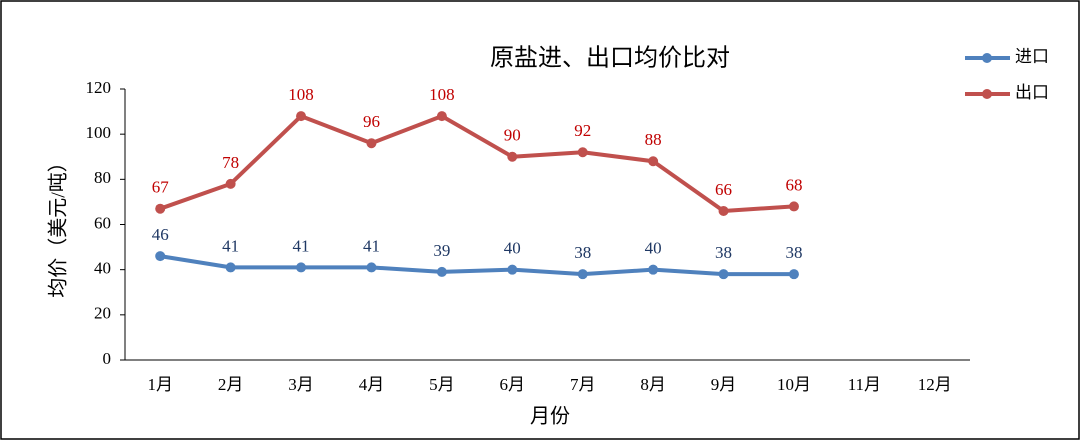 Image resolution: width=1080 pixels, height=440 pixels. I want to click on data-label: 66, so click(723, 189).